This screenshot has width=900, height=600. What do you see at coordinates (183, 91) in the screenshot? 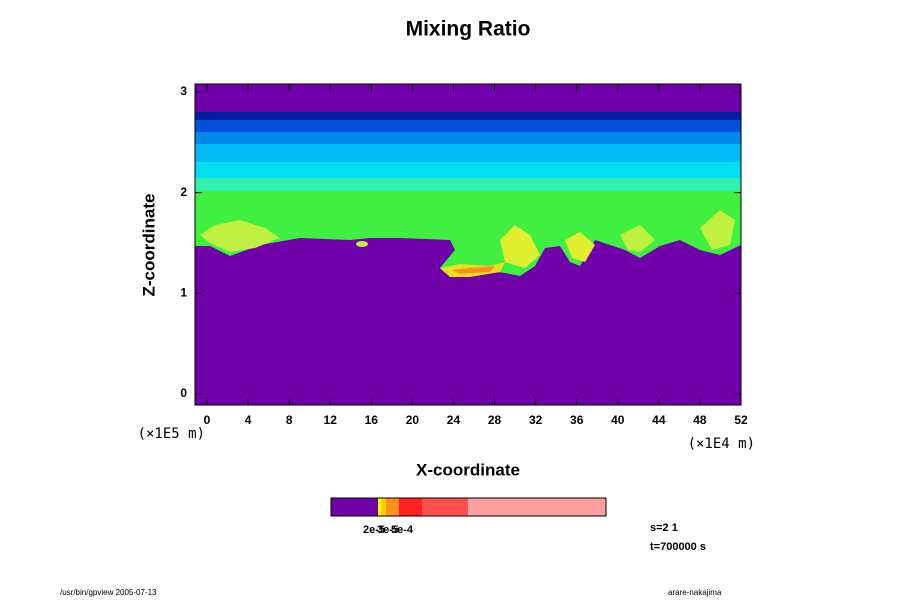
I see `y-tick-label: 3` at bounding box center [183, 91].